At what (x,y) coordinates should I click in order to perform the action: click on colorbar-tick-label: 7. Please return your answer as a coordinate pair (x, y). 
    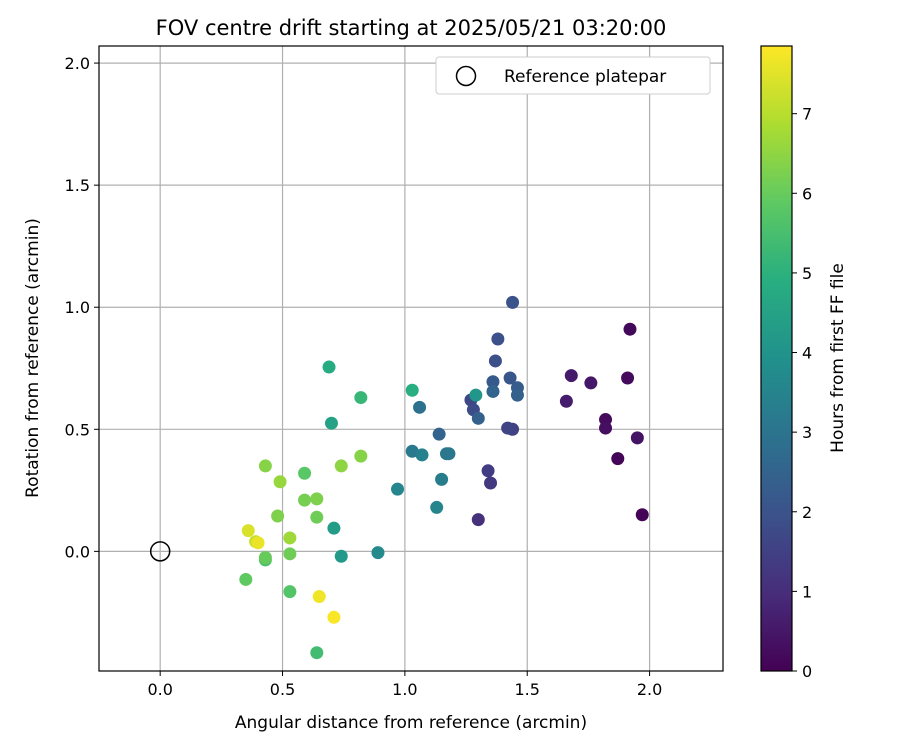
    Looking at the image, I should click on (807, 114).